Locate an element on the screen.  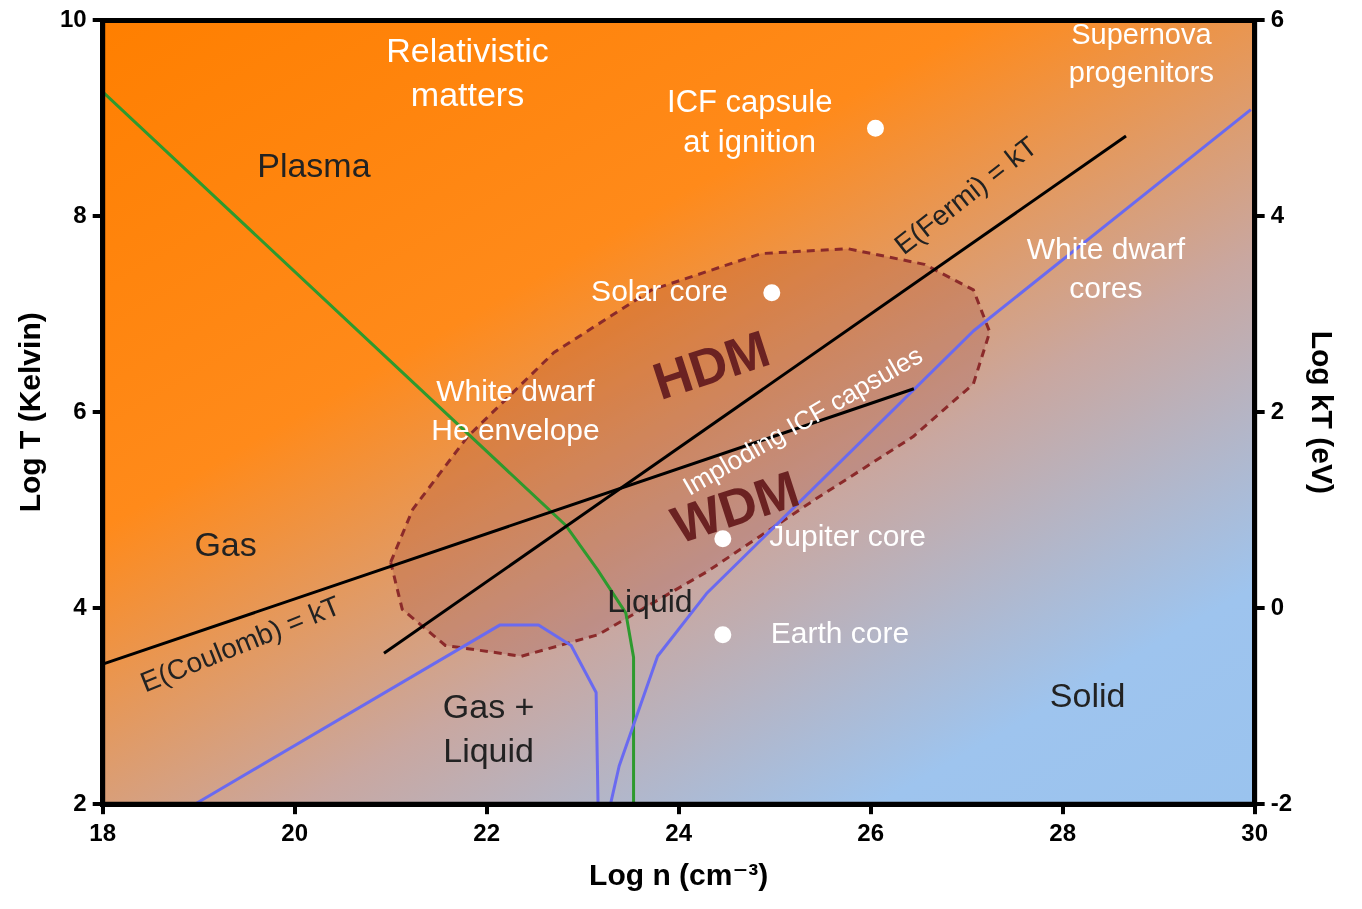
y2-tick-label: 6 is located at coordinates (1277, 19).